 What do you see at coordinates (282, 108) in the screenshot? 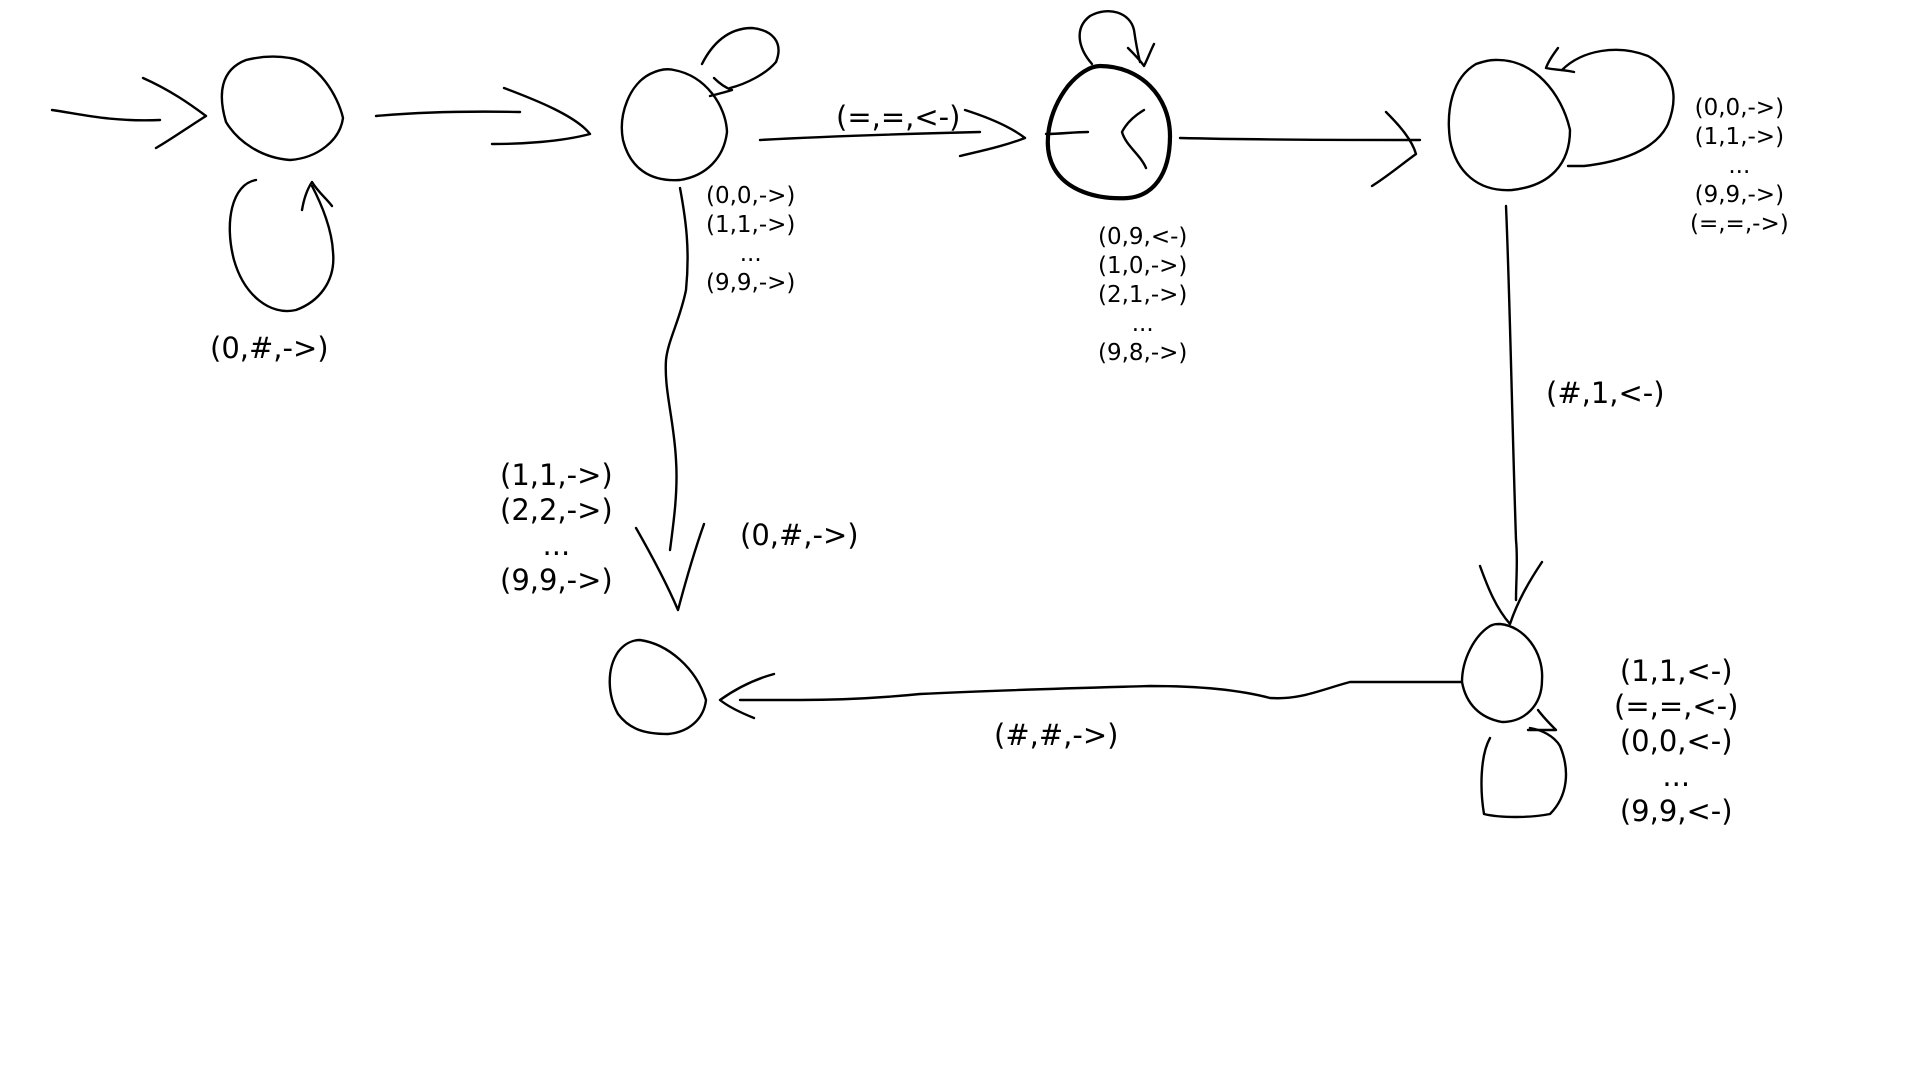
I see `state-s0-circle` at bounding box center [282, 108].